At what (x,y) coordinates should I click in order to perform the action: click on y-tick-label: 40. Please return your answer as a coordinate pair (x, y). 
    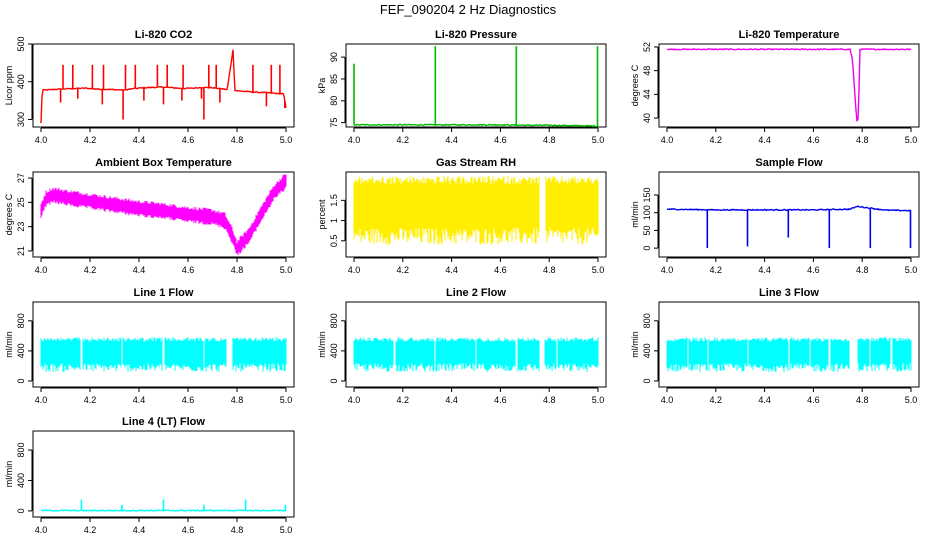
    Looking at the image, I should click on (647, 118).